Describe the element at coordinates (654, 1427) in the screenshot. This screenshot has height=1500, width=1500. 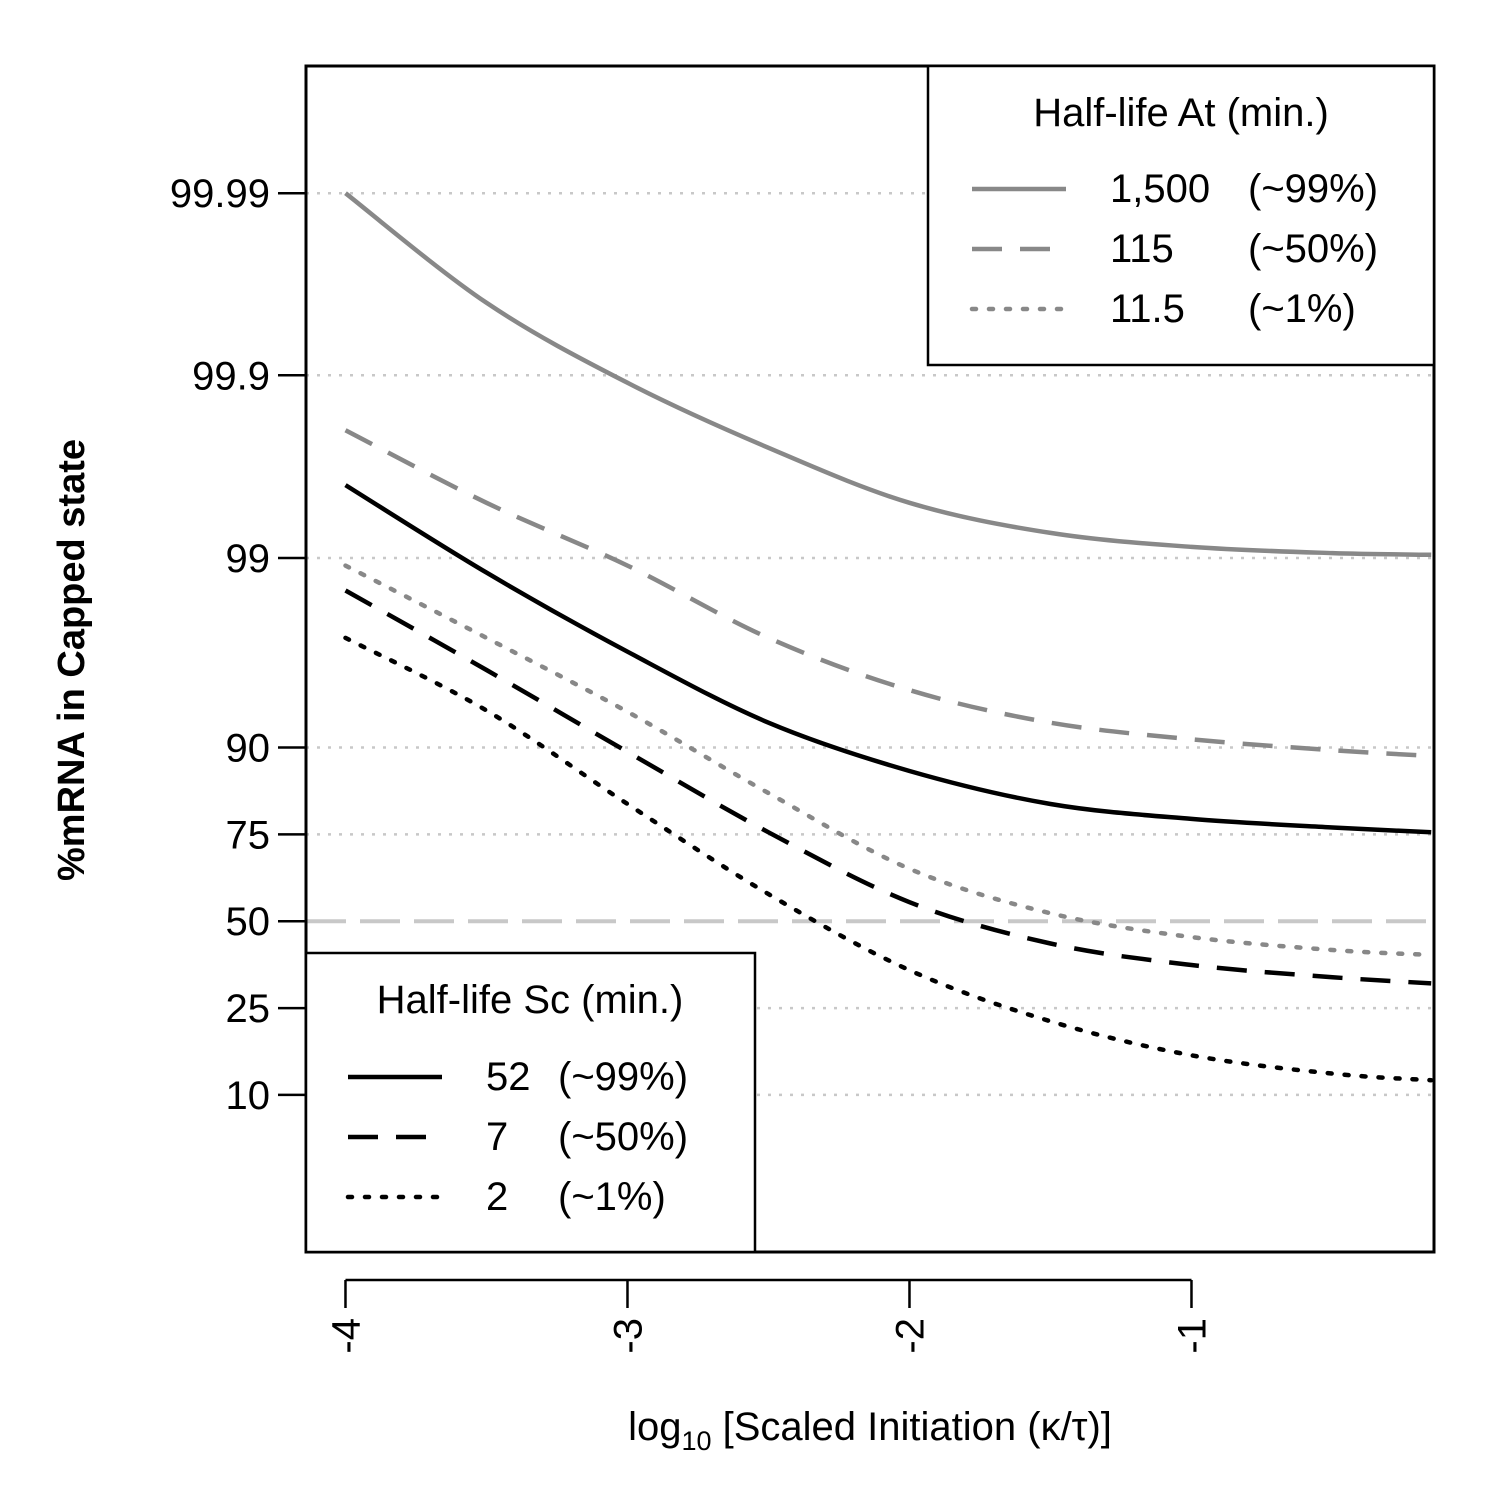
I see `x-axis-title-prefix: log` at that location.